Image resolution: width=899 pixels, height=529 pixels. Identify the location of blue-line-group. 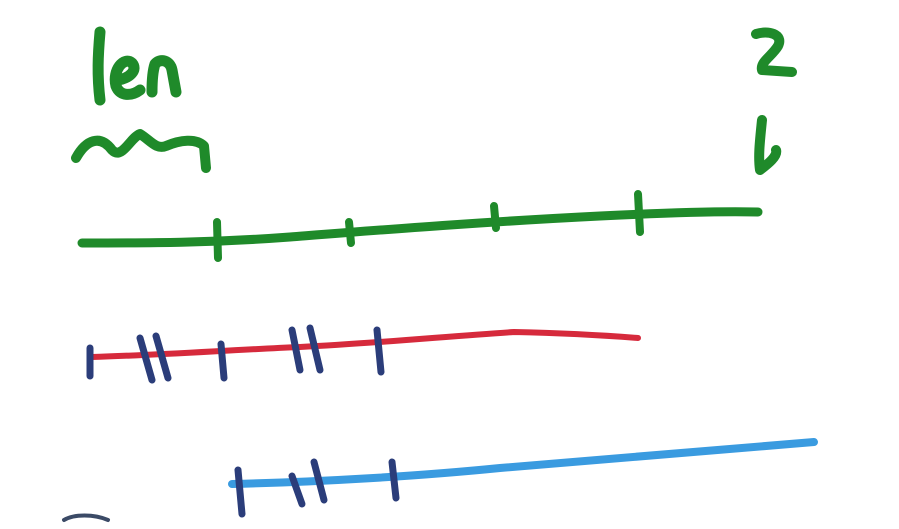
(523, 478).